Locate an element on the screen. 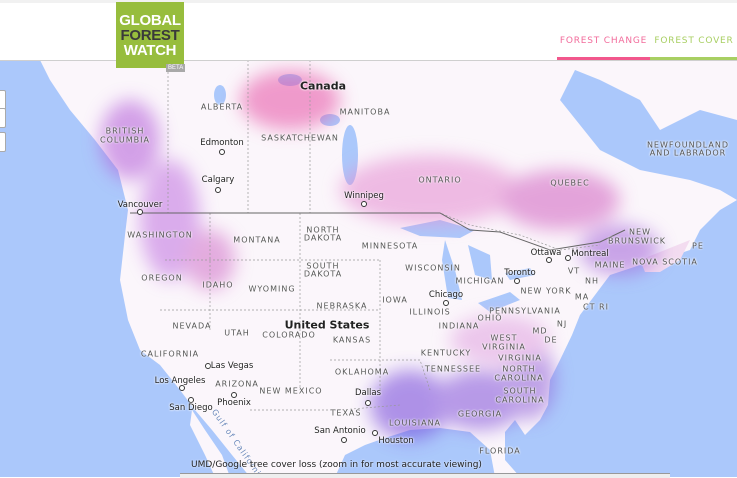 The width and height of the screenshot is (737, 478). city-label: Winnipeg is located at coordinates (364, 196).